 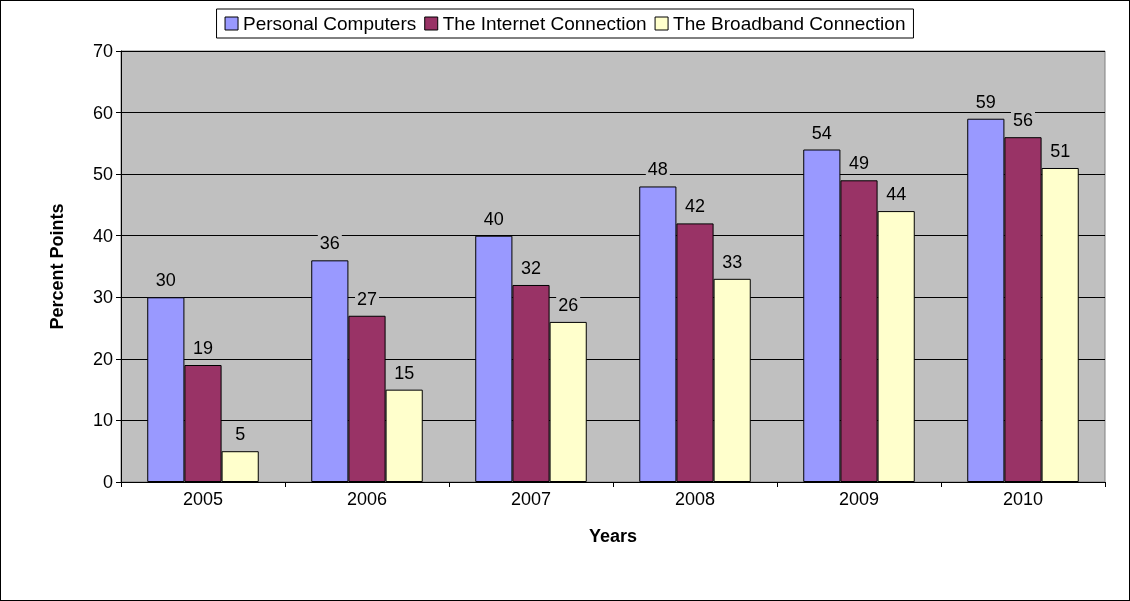 I want to click on y-tick-label: 30, so click(x=102, y=297).